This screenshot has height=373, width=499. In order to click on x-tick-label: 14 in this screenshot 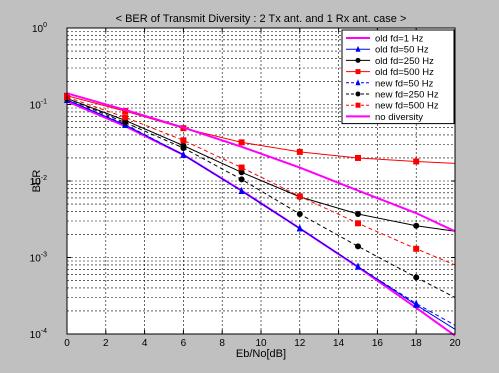, I will do `click(339, 343)`.